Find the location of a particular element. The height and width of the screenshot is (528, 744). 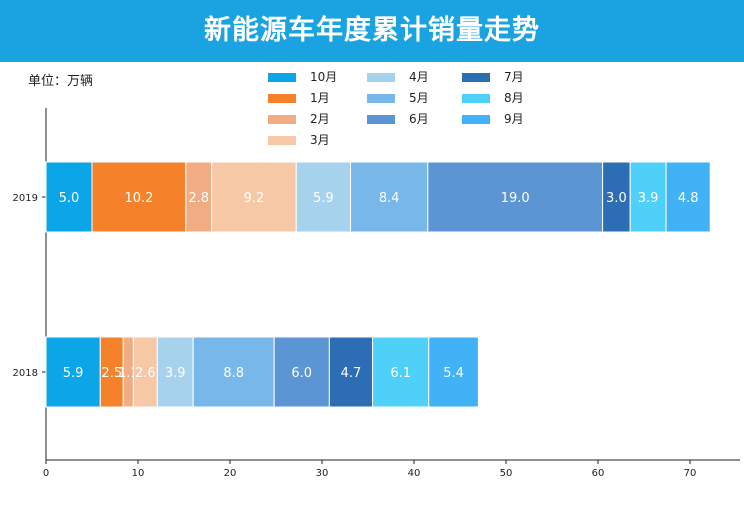

data-label: 5.4 is located at coordinates (453, 373).